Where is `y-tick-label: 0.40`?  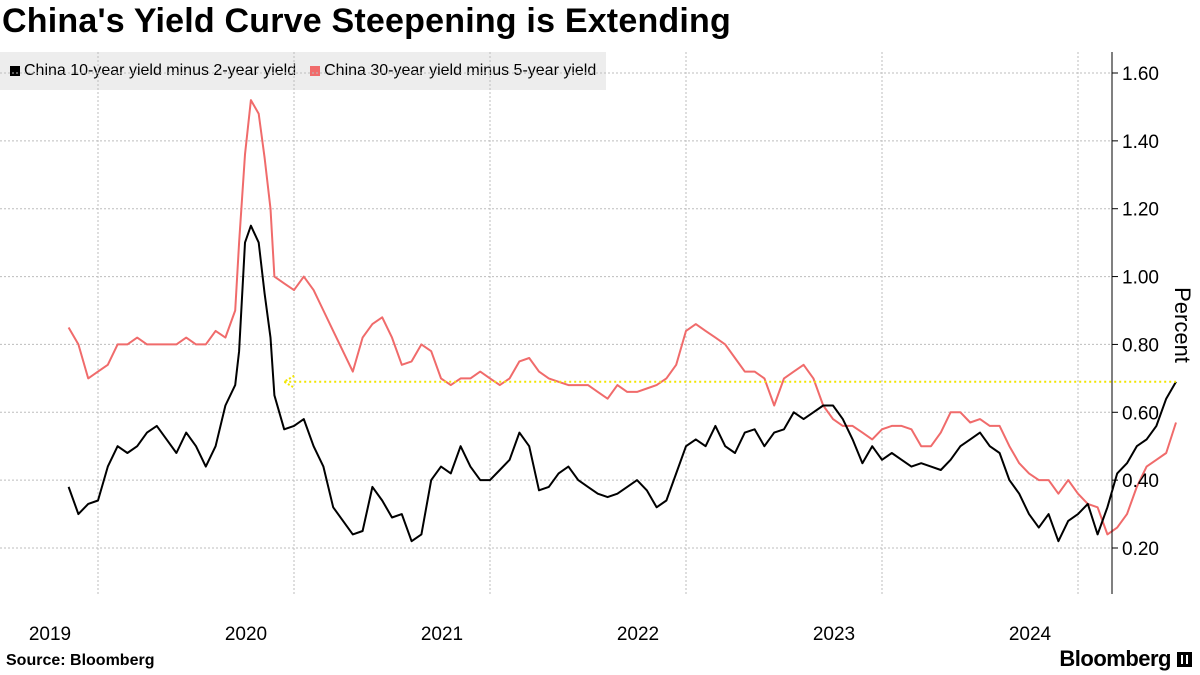 y-tick-label: 0.40 is located at coordinates (1140, 481).